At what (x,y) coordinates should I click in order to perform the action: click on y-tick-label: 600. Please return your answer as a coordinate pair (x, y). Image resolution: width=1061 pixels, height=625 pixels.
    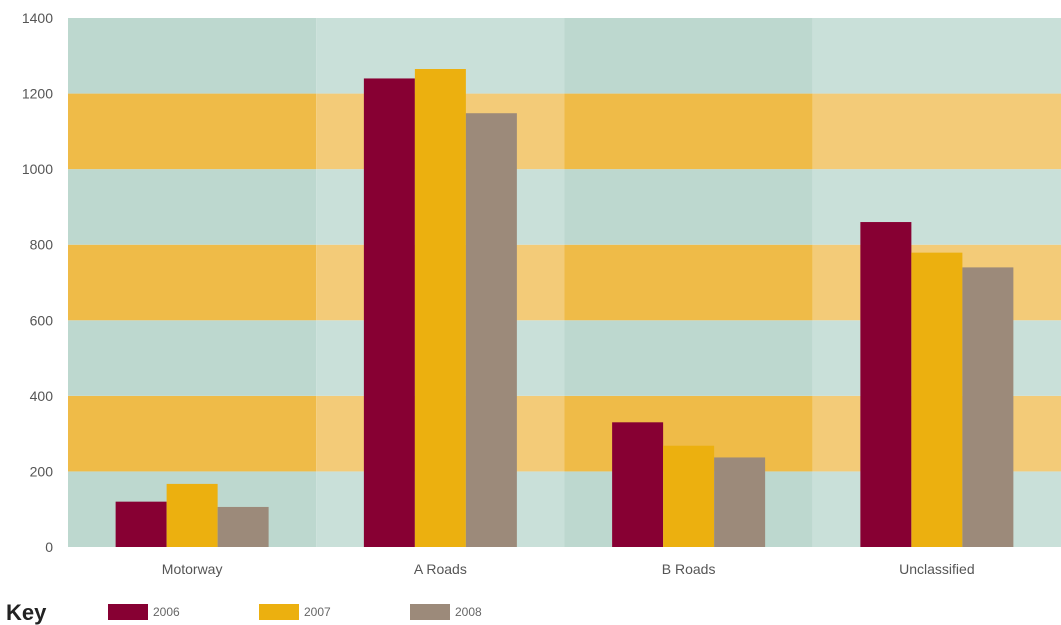
    Looking at the image, I should click on (42, 320).